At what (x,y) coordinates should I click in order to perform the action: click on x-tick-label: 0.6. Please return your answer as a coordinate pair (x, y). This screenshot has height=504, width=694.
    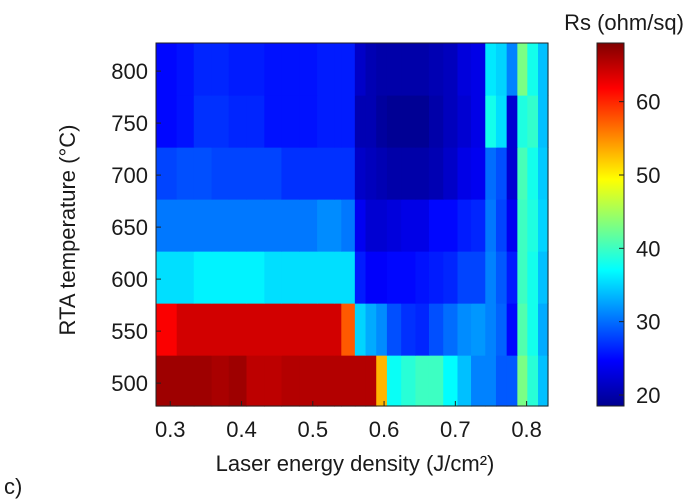
    Looking at the image, I should click on (384, 429).